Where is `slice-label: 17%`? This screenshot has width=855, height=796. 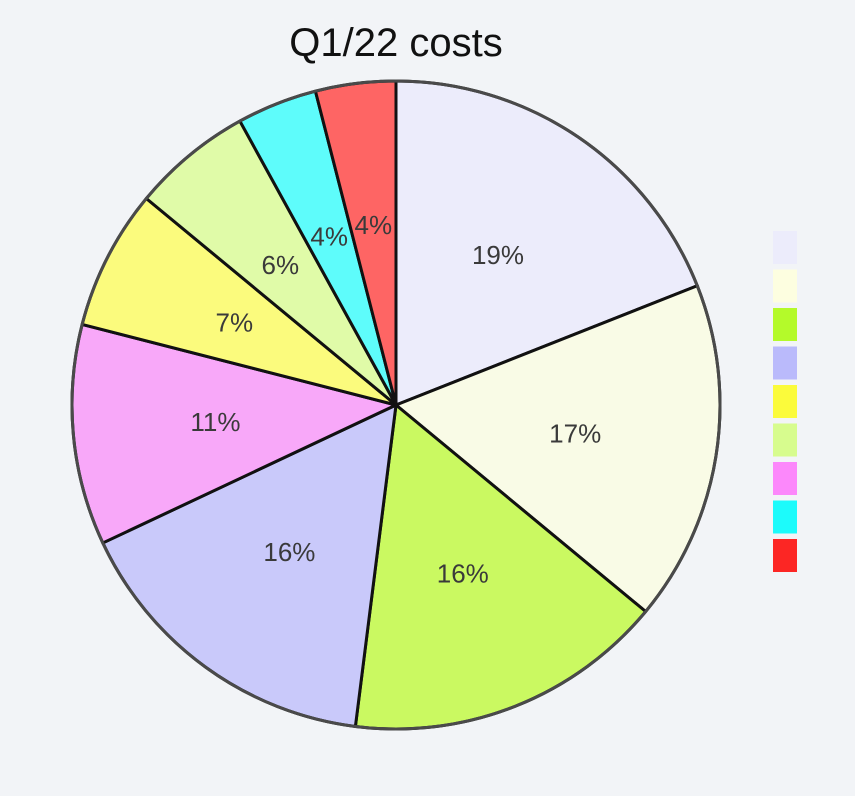 slice-label: 17% is located at coordinates (575, 433).